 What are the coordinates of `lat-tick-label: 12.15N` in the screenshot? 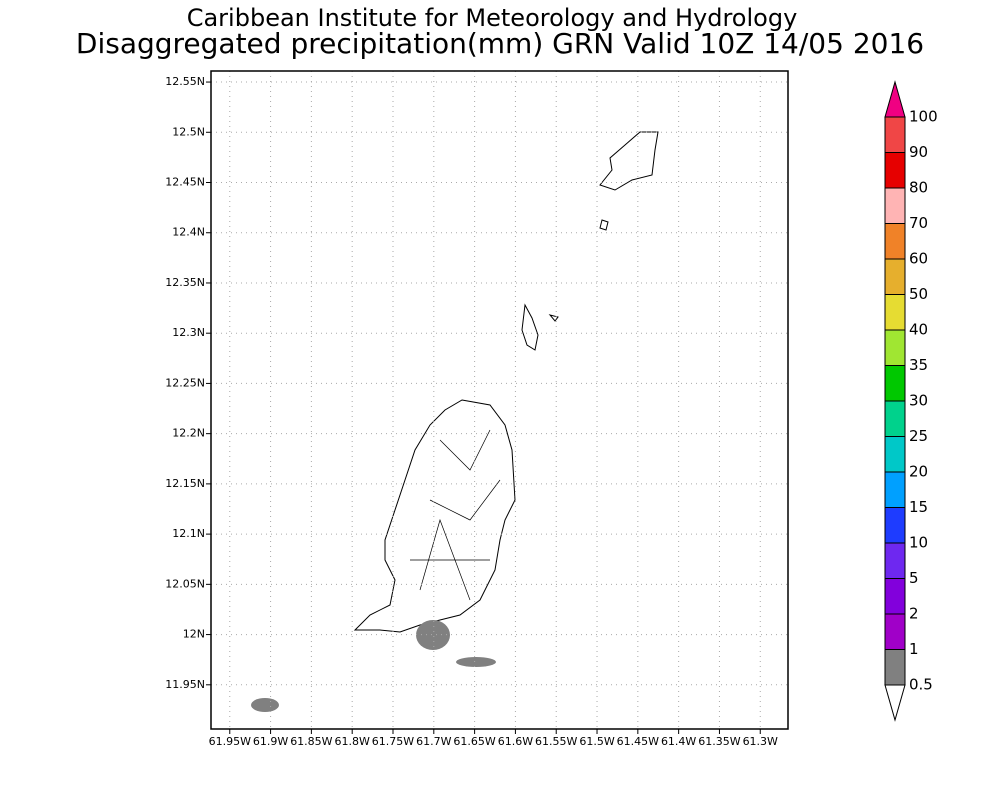 It's located at (185, 483).